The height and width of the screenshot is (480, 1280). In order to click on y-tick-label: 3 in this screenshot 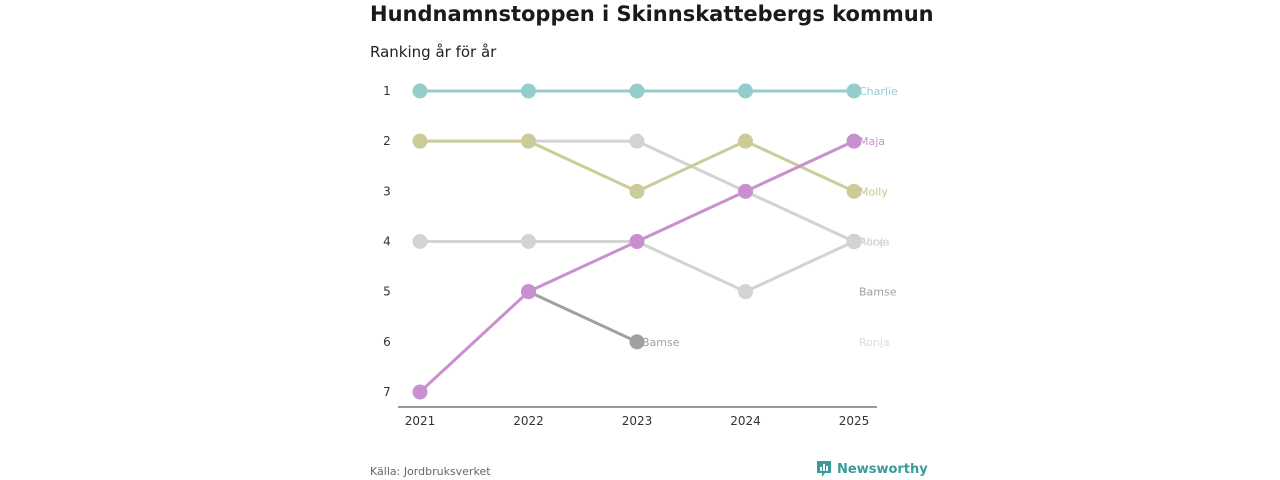, I will do `click(387, 191)`.